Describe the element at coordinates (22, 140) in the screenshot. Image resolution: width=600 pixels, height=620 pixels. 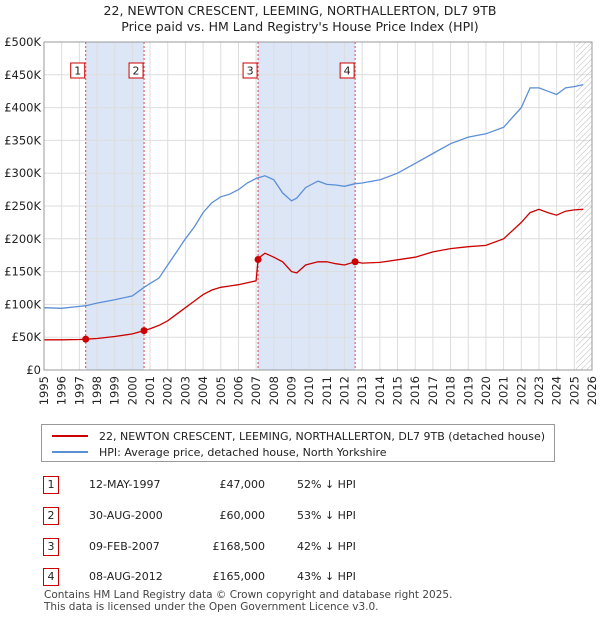
I see `y-tick-label: £350K` at that location.